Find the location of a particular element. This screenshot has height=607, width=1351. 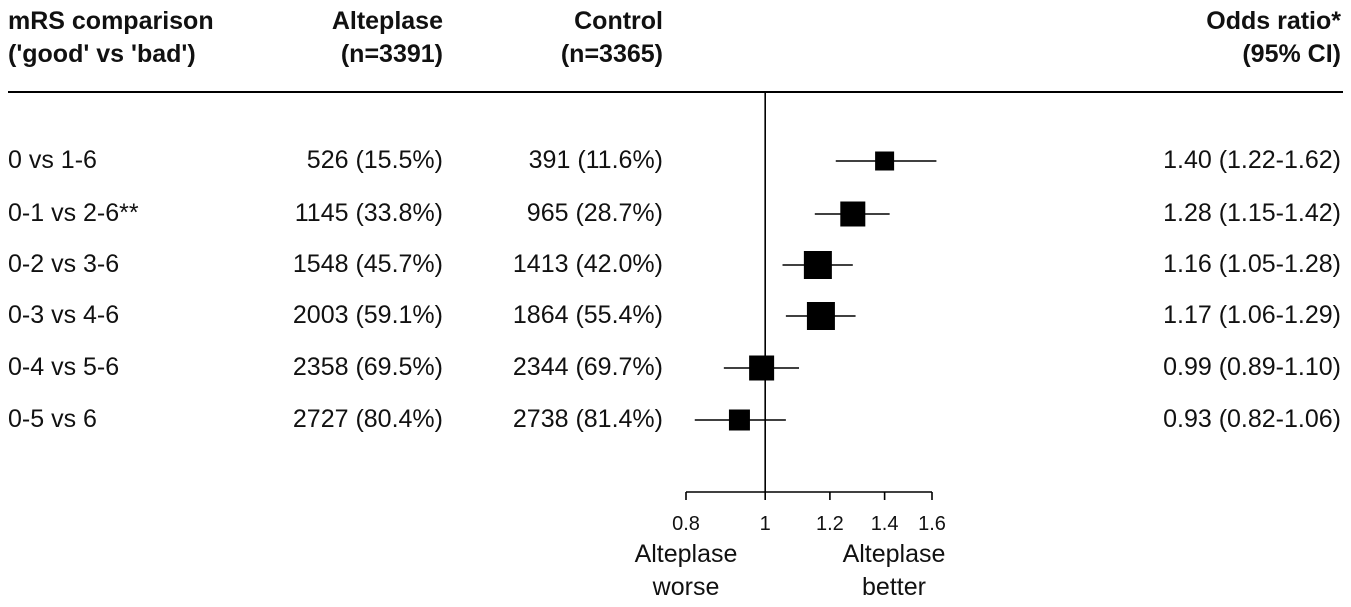

alteplase-value: 1145 (33.8%) is located at coordinates (368, 213).